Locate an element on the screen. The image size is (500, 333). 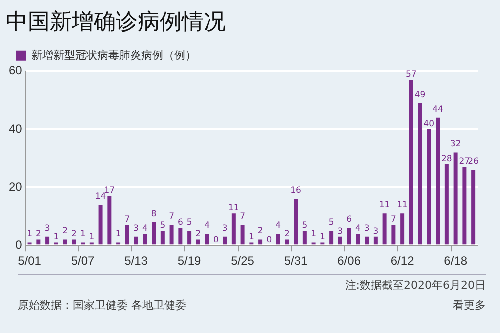
data-label: 40 is located at coordinates (429, 124).